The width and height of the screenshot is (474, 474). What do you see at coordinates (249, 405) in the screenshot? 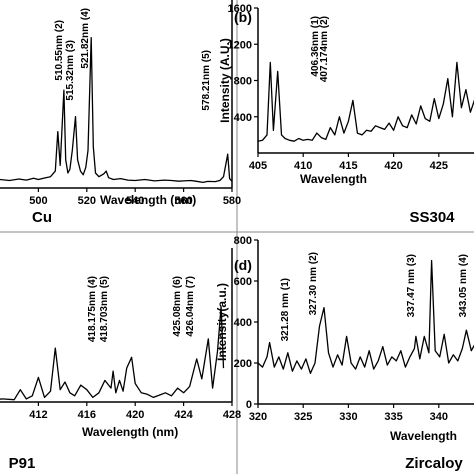
I see `y-tick-label: 0` at bounding box center [249, 405].